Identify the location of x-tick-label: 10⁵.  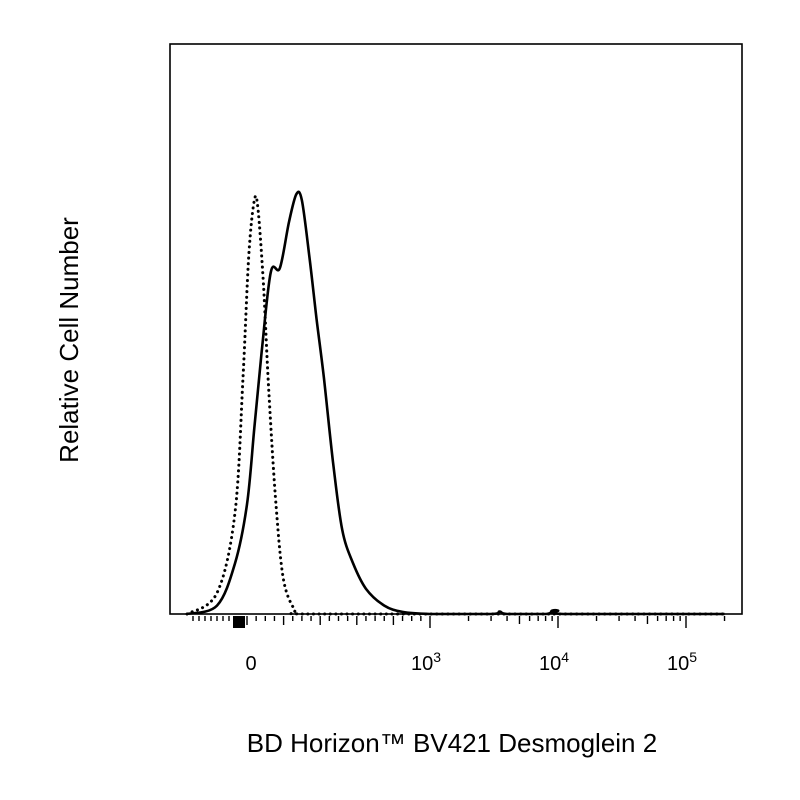
(682, 662).